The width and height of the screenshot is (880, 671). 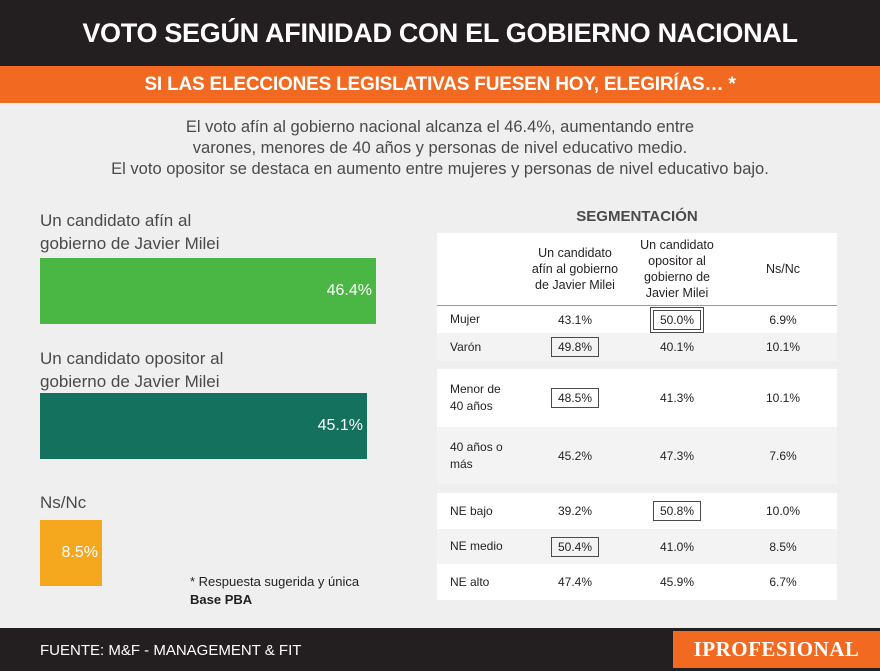 I want to click on cell-value: 45.9%, so click(x=677, y=582).